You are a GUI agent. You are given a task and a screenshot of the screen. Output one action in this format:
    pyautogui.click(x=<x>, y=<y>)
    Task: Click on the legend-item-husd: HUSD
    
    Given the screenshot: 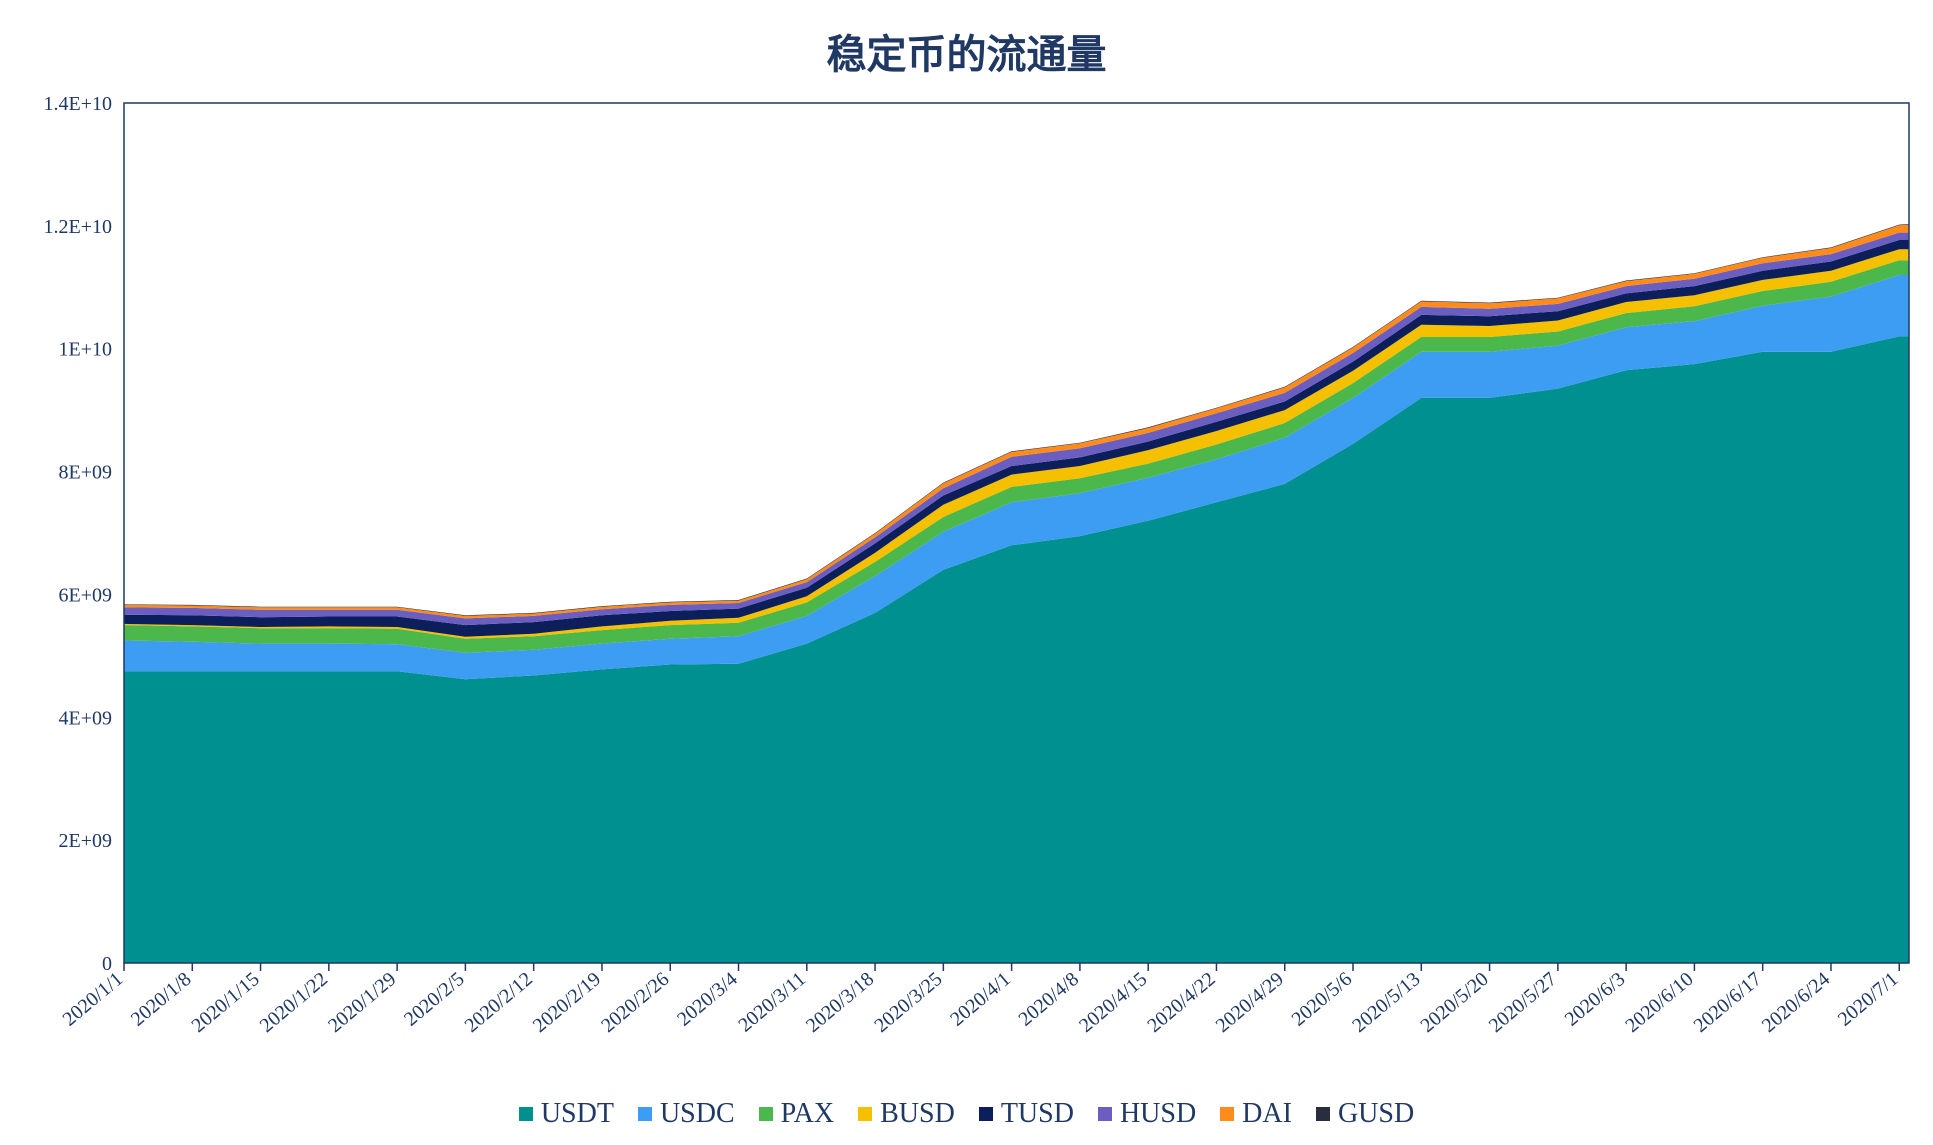 What is the action you would take?
    pyautogui.click(x=1147, y=1114)
    